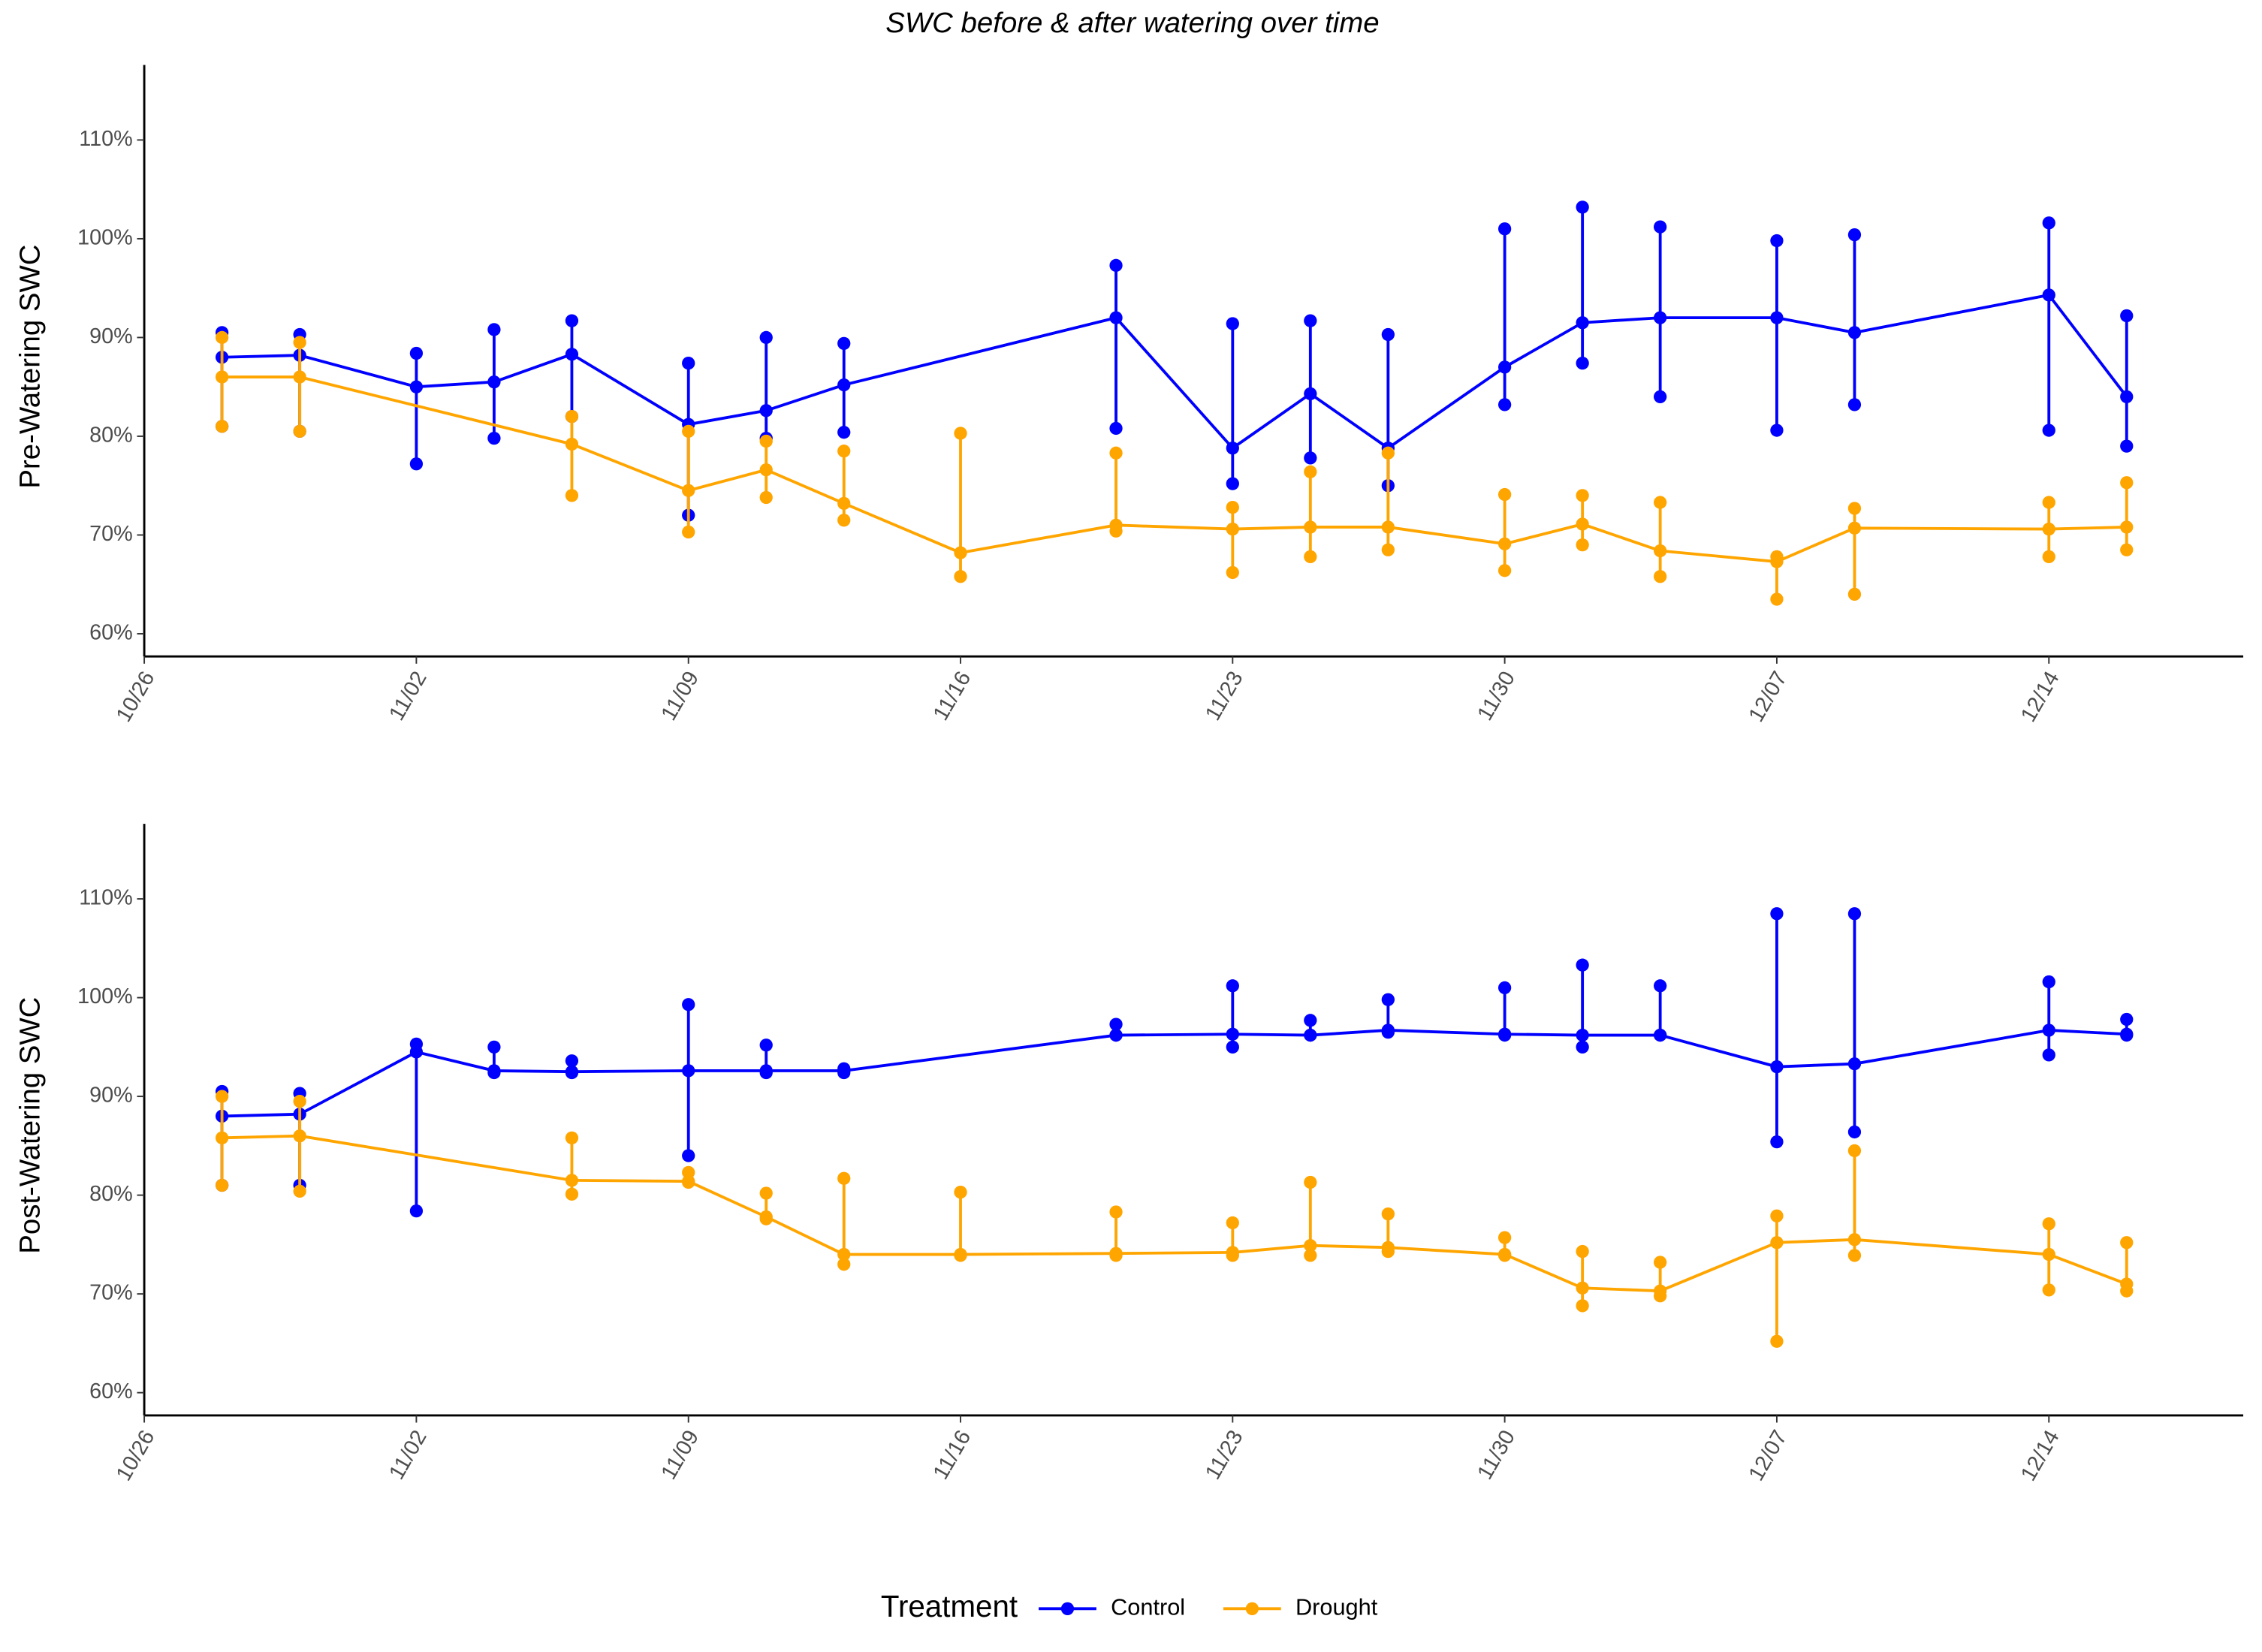 This screenshot has width=2262, height=1652. What do you see at coordinates (111, 336) in the screenshot?
I see `y-tick-label: 90%` at bounding box center [111, 336].